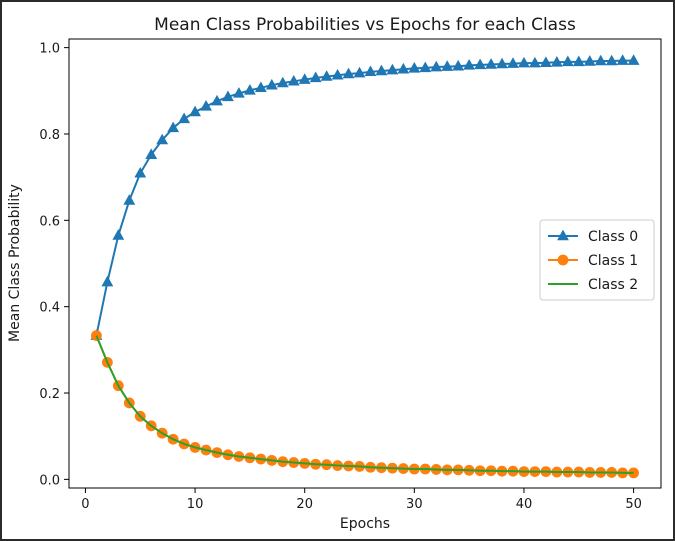 This screenshot has width=675, height=541. What do you see at coordinates (361, 500) in the screenshot?
I see `x-axis-ticks: 0 10 20 30 40 50` at bounding box center [361, 500].